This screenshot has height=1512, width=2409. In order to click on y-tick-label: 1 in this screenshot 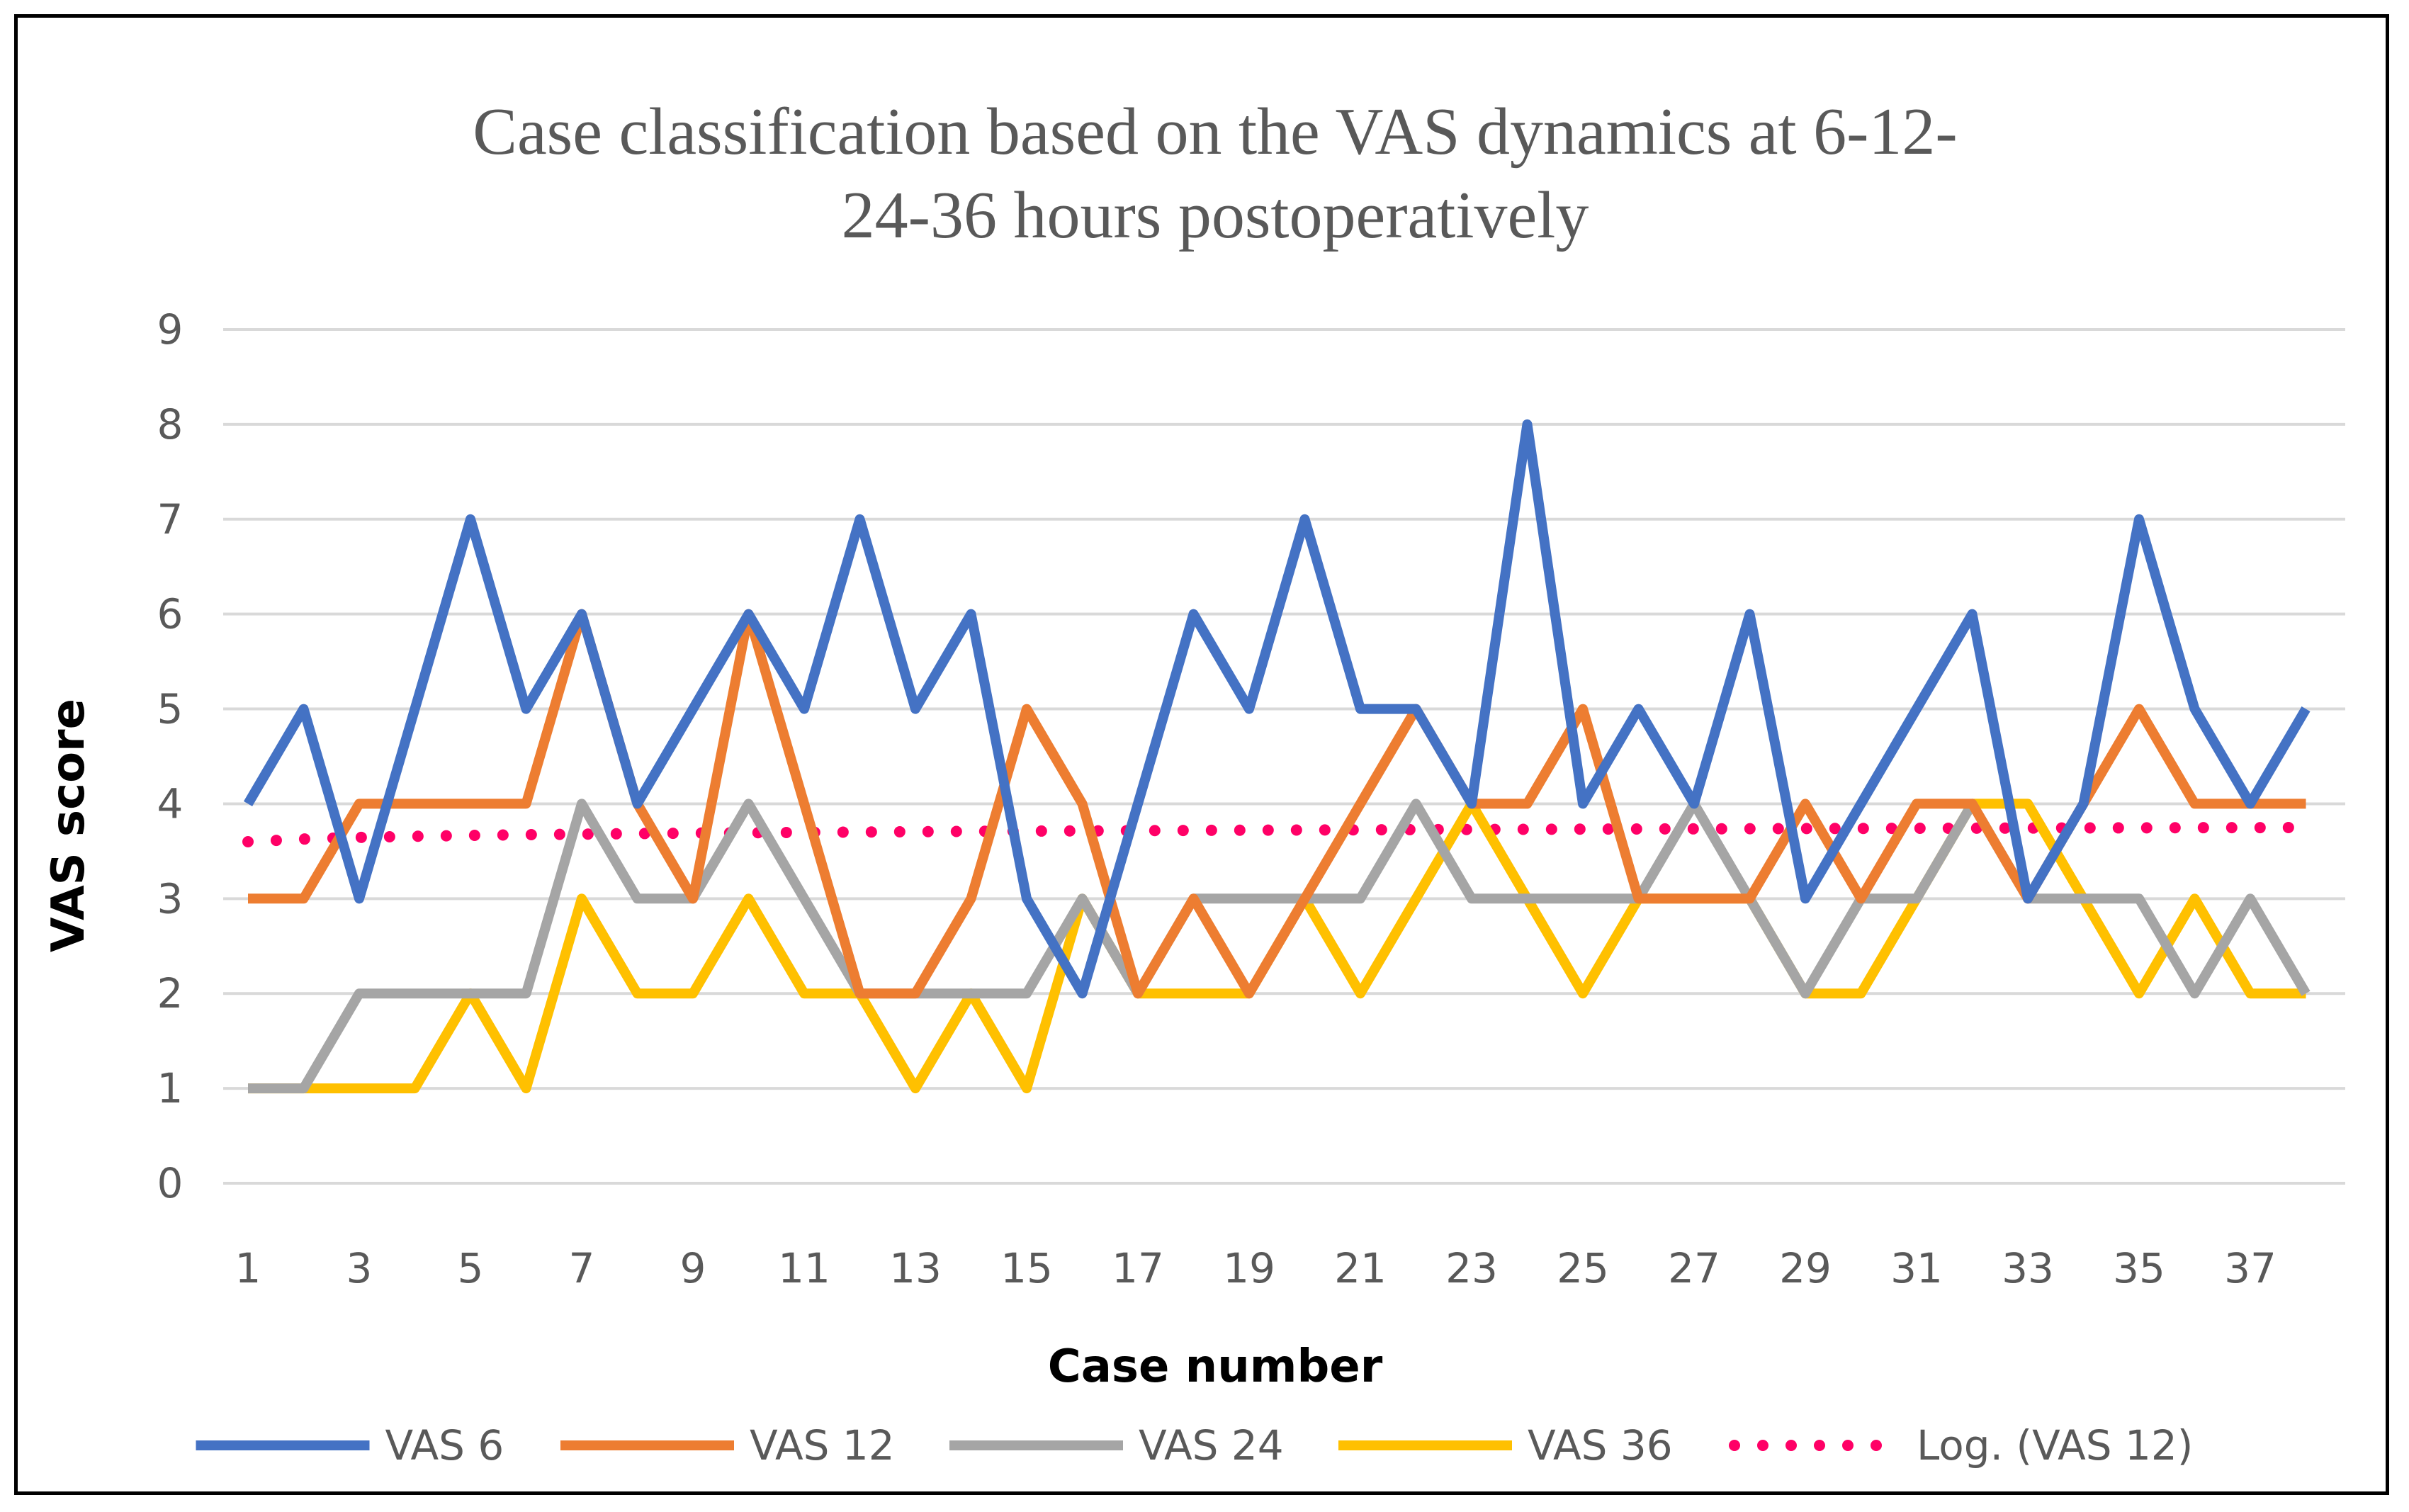, I will do `click(170, 1088)`.